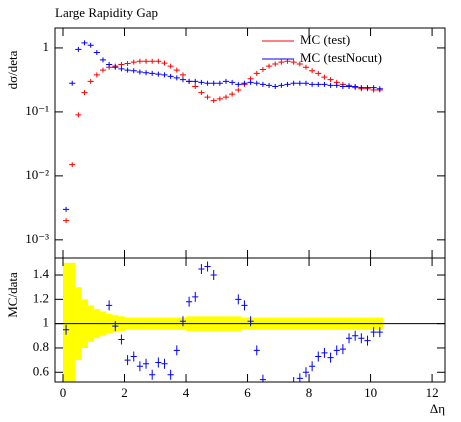  Describe the element at coordinates (325, 39) in the screenshot. I see `legend-label: MC (test)` at that location.